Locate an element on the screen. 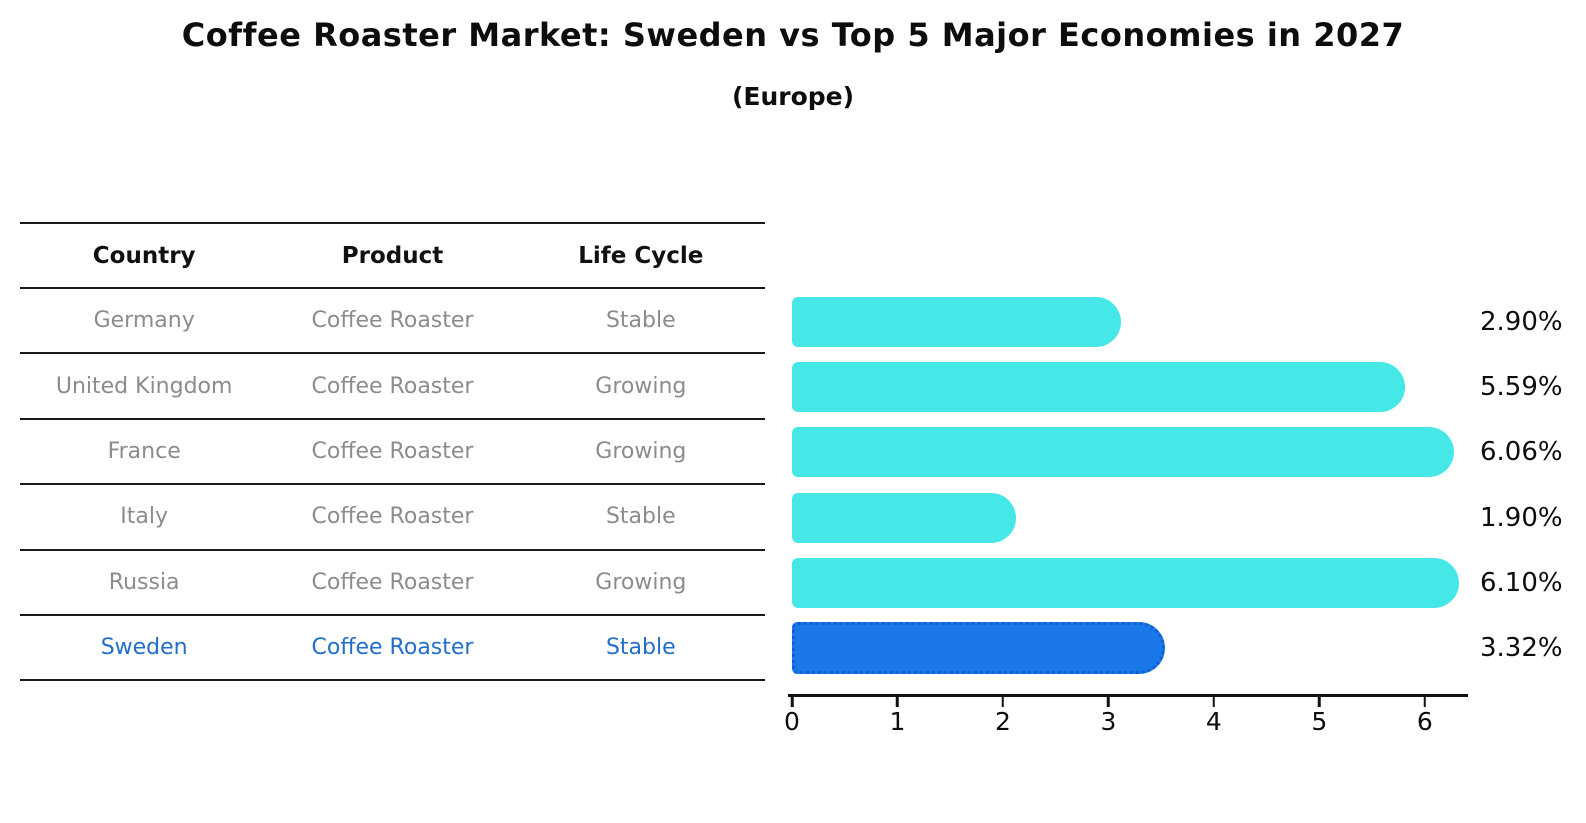  bar-sweden is located at coordinates (979, 648).